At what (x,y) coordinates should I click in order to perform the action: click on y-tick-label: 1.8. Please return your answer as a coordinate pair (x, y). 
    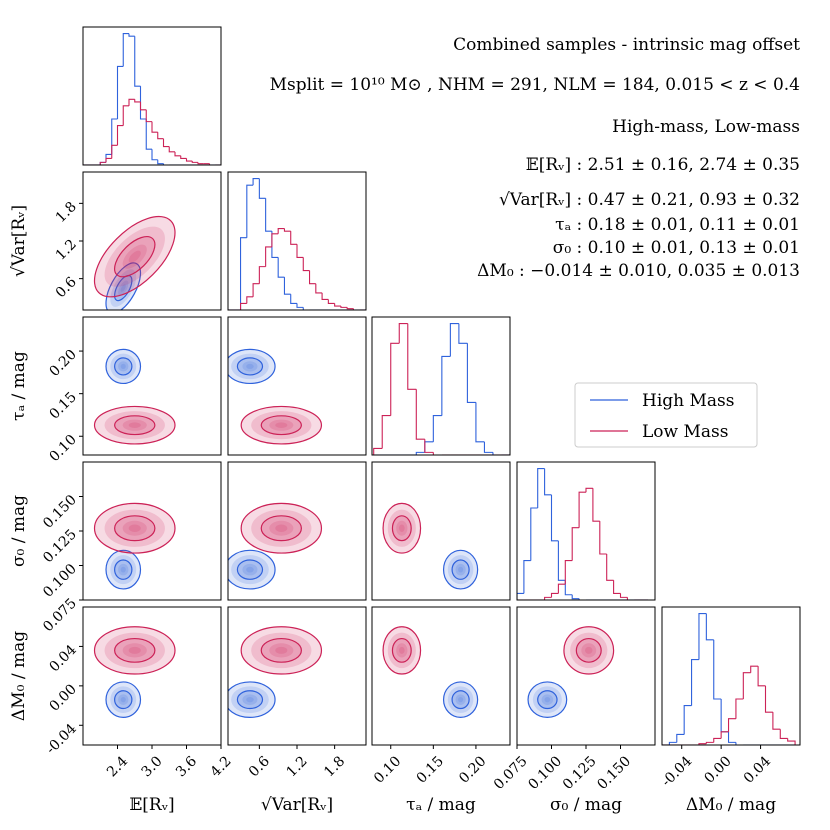
    Looking at the image, I should click on (66, 212).